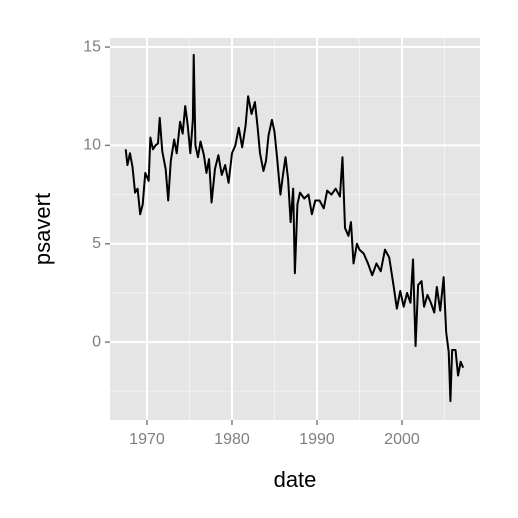 This screenshot has width=518, height=518. Describe the element at coordinates (96, 243) in the screenshot. I see `y-tick-label: 5` at that location.